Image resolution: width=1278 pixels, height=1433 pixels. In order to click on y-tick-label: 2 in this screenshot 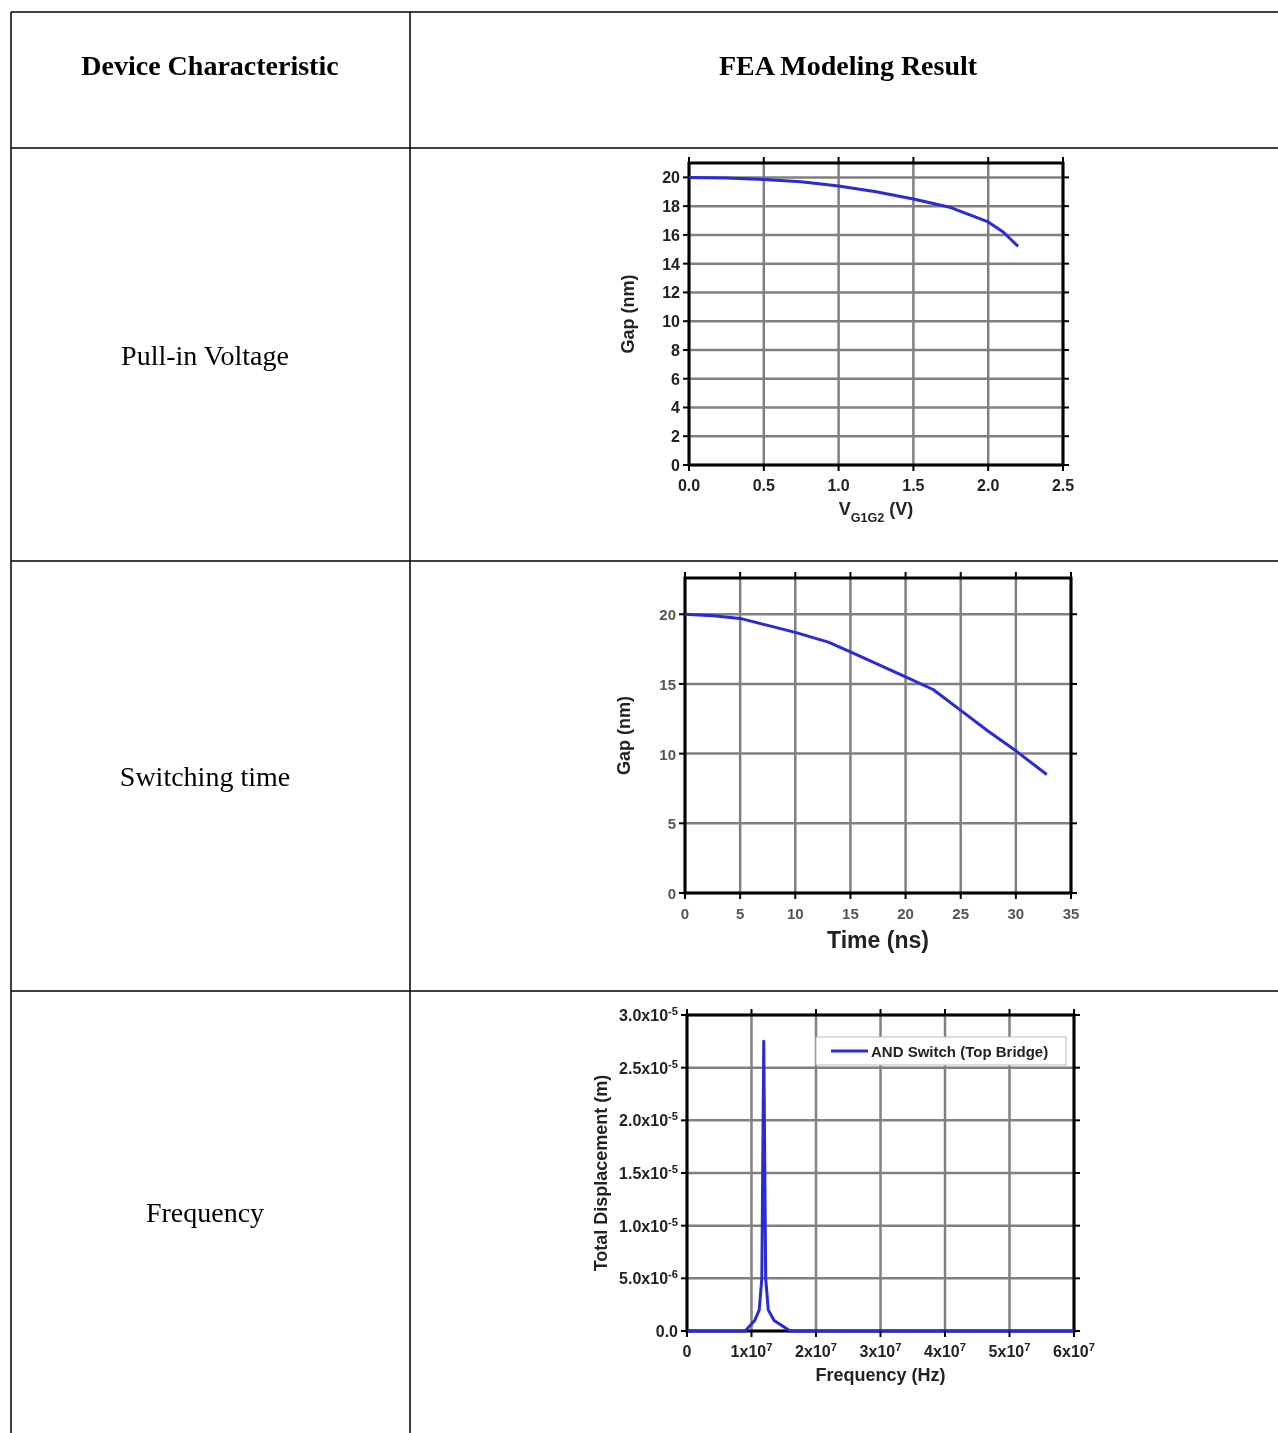, I will do `click(676, 437)`.